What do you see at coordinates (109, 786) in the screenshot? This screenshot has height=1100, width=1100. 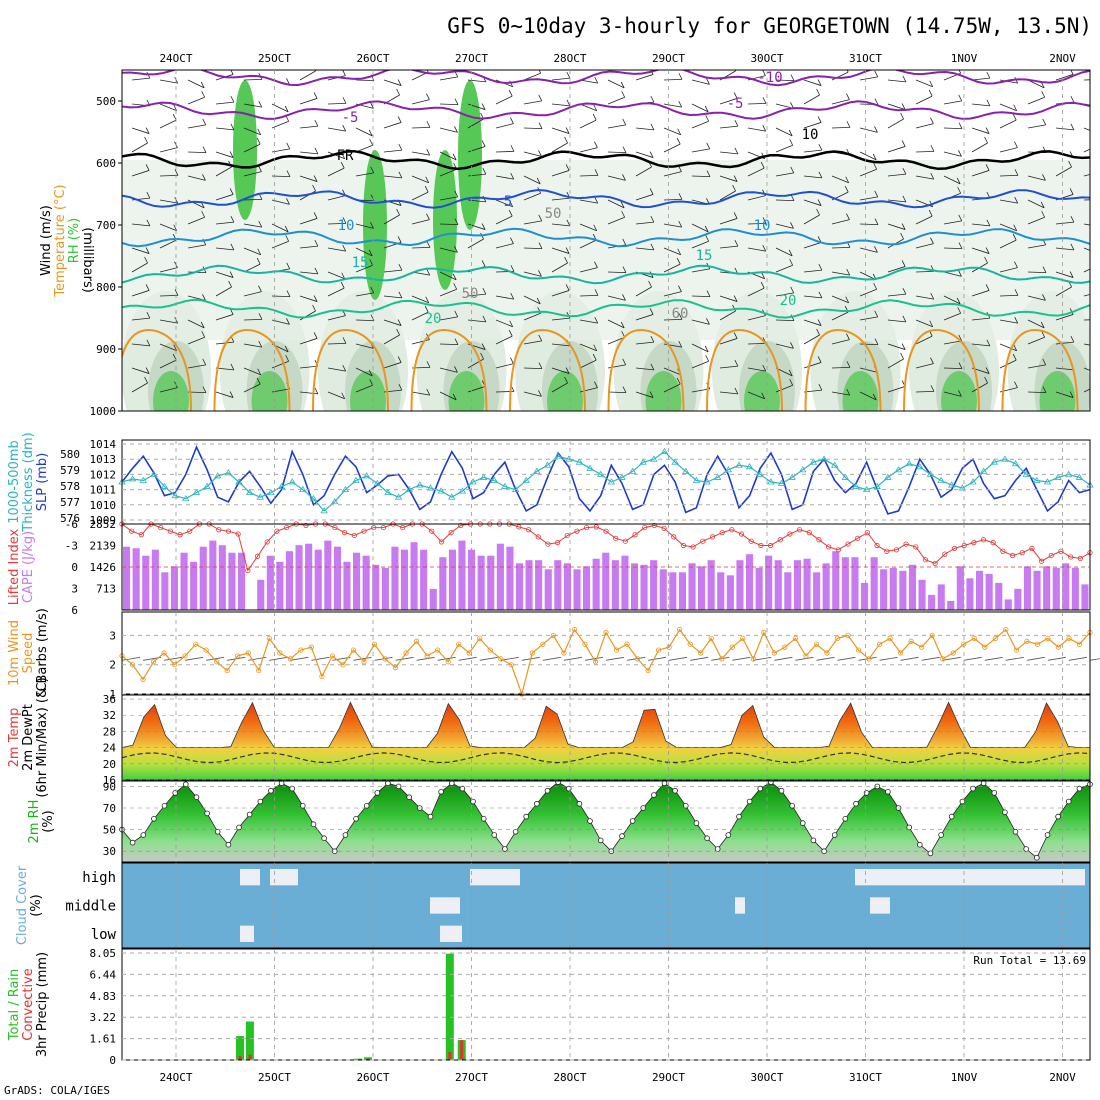 I see `rh-tick: 90` at bounding box center [109, 786].